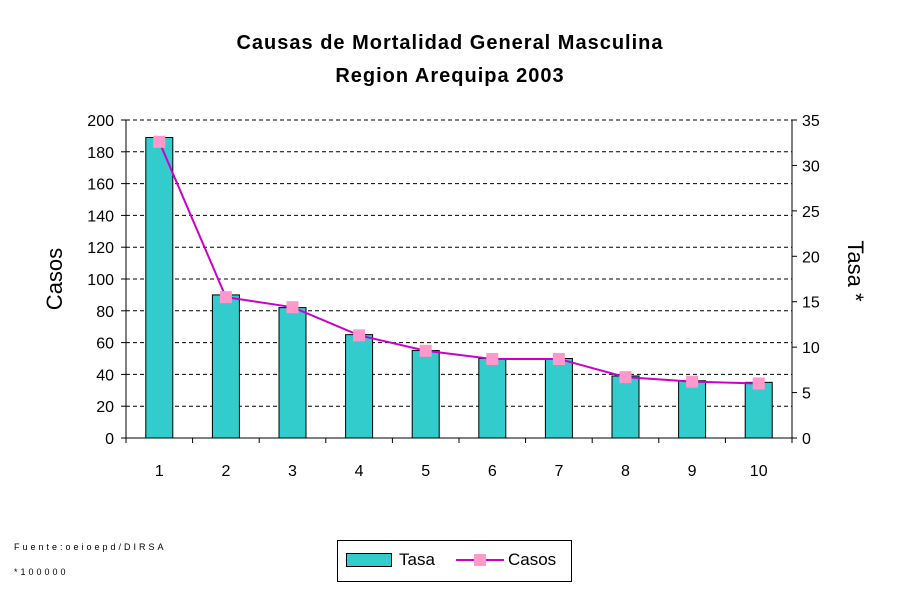  What do you see at coordinates (625, 471) in the screenshot?
I see `x-tick-label: 8` at bounding box center [625, 471].